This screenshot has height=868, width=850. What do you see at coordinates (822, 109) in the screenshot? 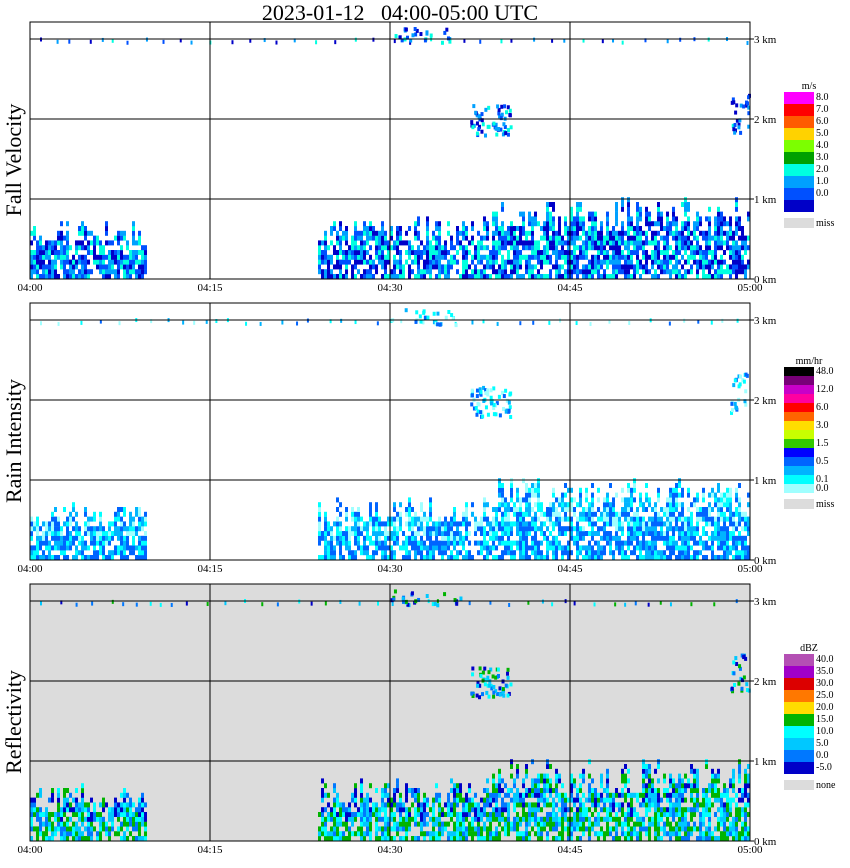
I see `colorbar-label: 7.0` at bounding box center [822, 109].